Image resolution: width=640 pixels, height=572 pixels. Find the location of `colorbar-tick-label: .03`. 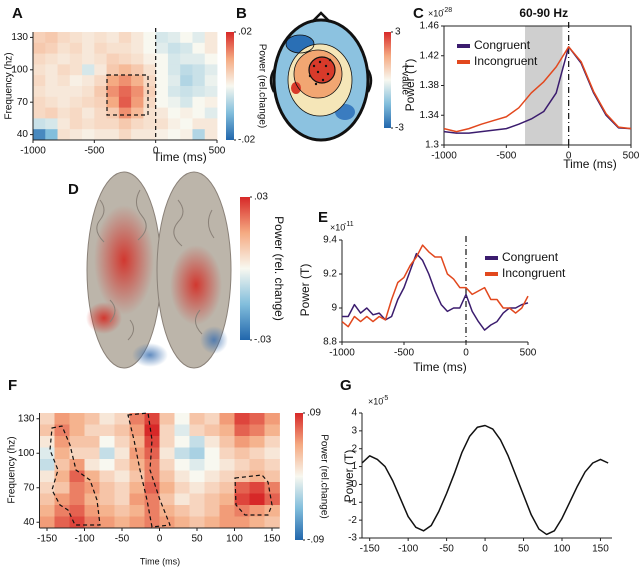

colorbar-tick-label: .03 is located at coordinates (261, 197).